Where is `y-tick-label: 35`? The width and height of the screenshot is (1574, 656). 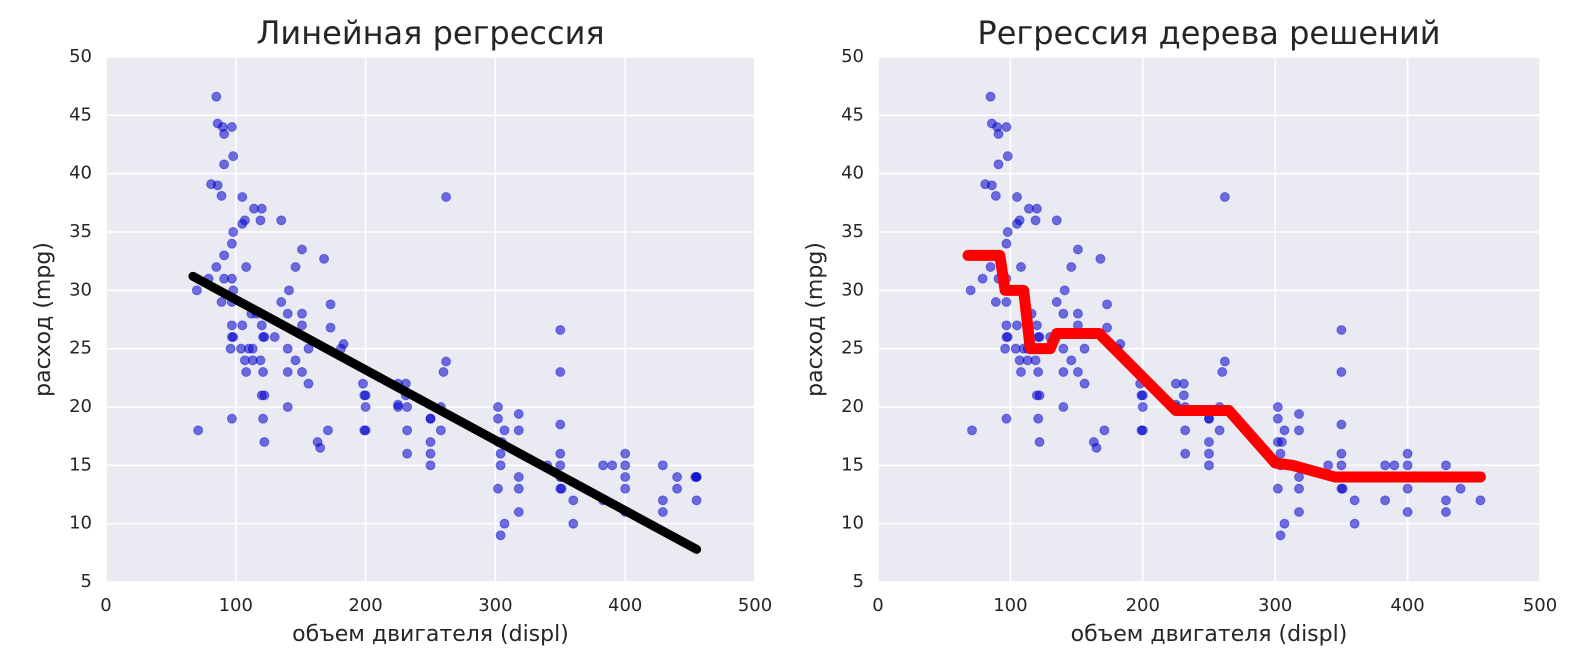
y-tick-label: 35 is located at coordinates (80, 231).